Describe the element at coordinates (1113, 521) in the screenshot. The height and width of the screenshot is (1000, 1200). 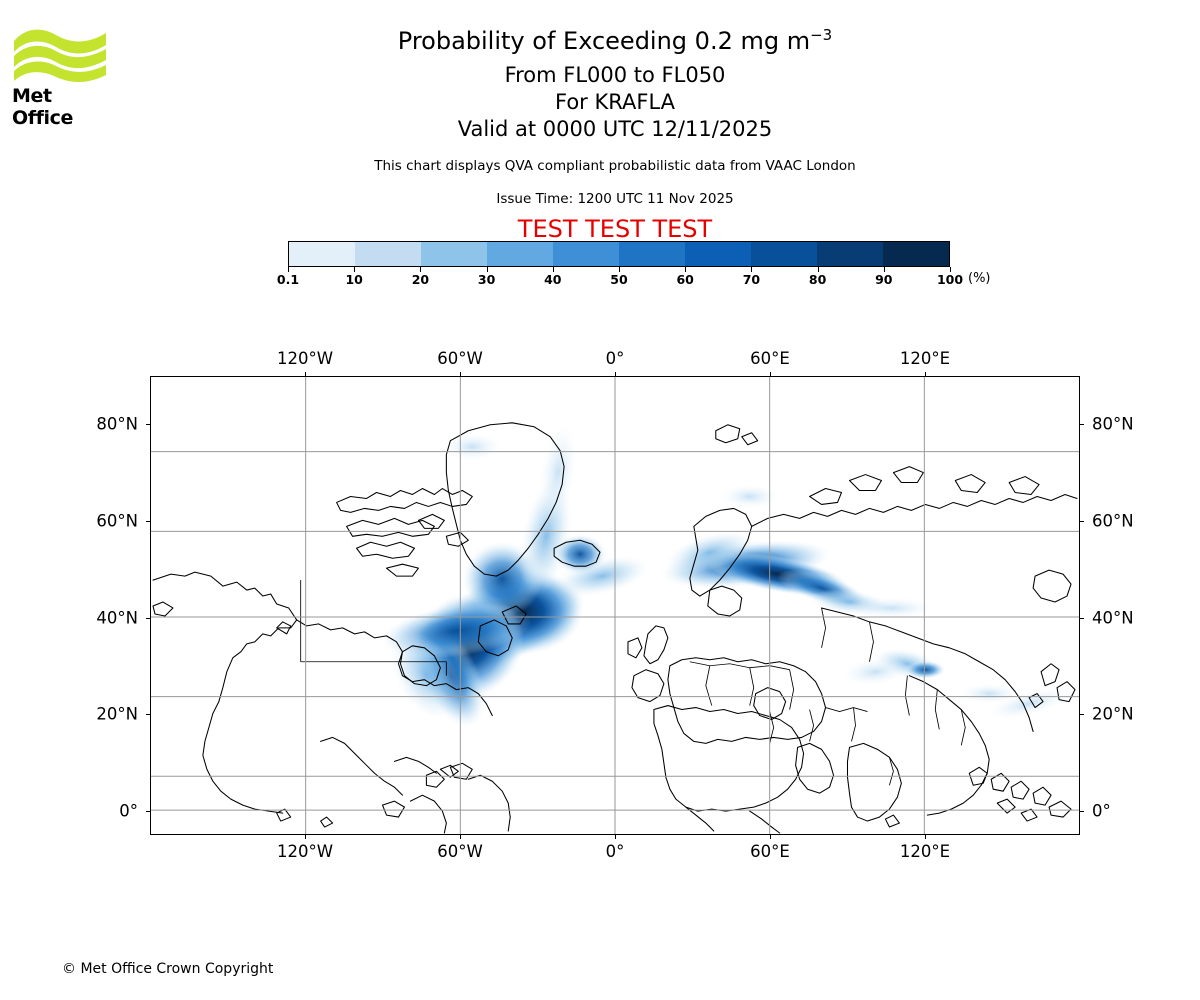
I see `lat-label-right-60°N: 60°N` at that location.